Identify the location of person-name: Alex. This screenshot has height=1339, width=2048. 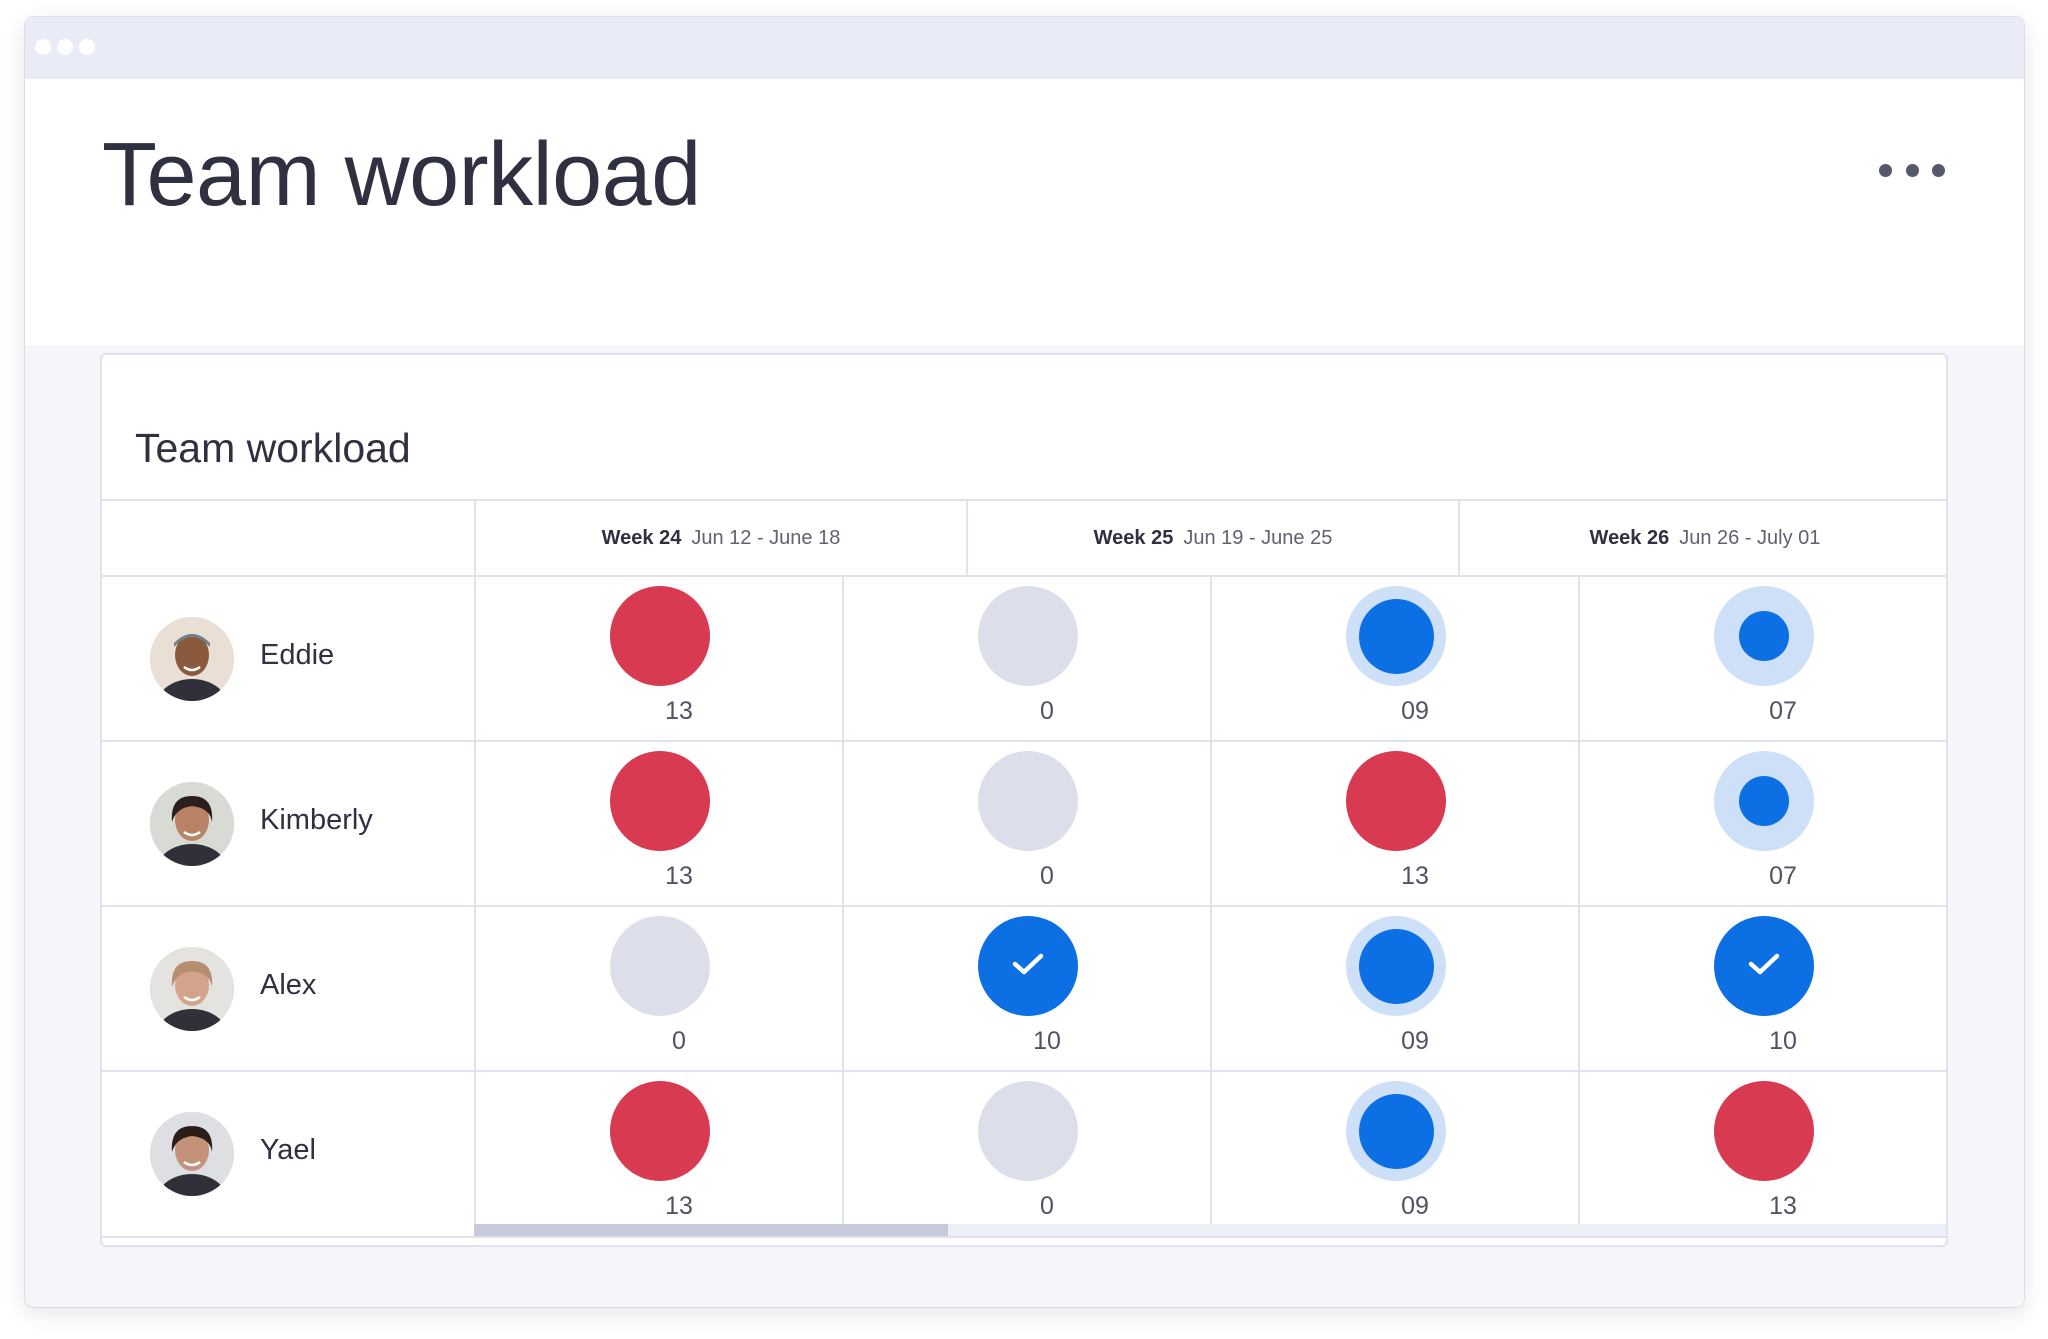
(288, 985).